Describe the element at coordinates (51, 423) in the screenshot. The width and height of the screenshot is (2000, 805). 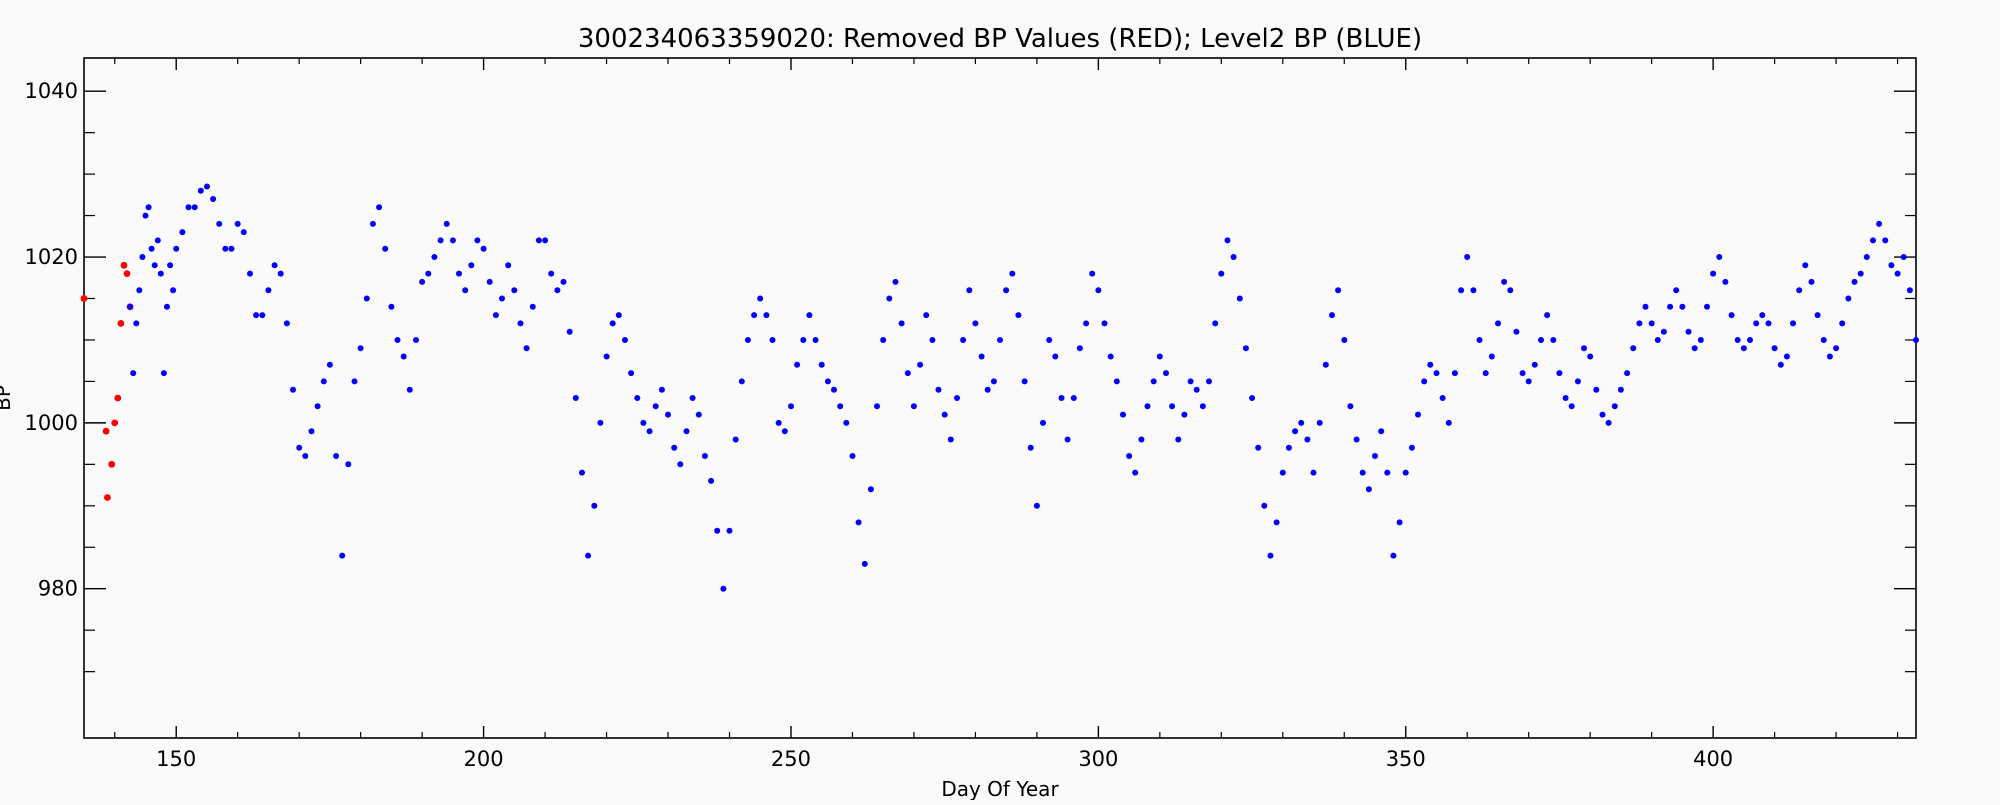
I see `y-tick-label: 1000` at that location.